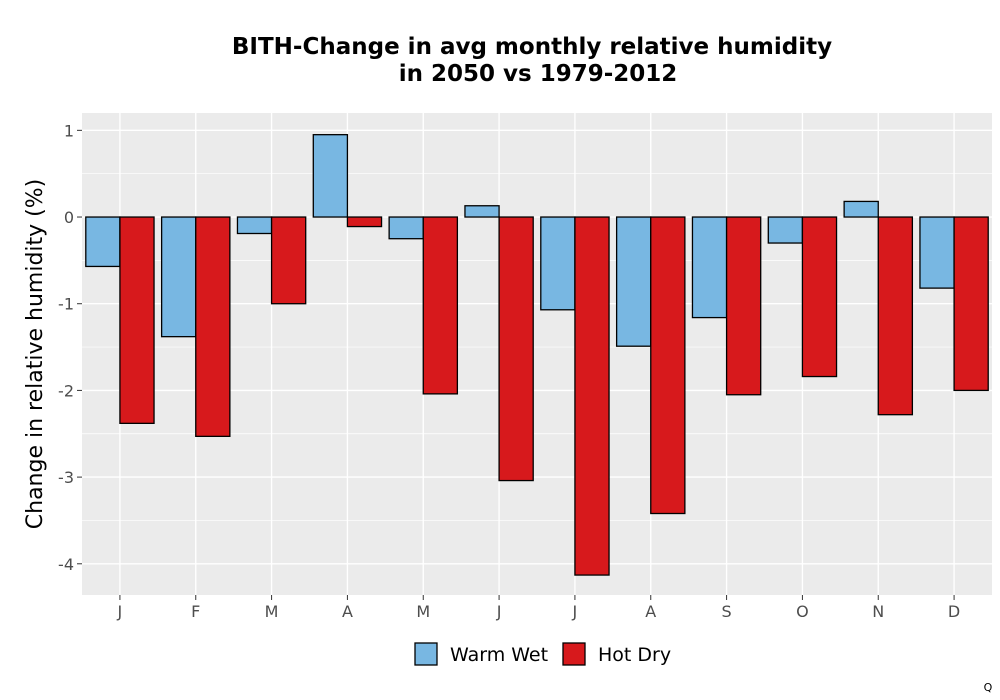 The width and height of the screenshot is (1000, 700). What do you see at coordinates (66, 477) in the screenshot?
I see `y-tick-label: -3` at bounding box center [66, 477].